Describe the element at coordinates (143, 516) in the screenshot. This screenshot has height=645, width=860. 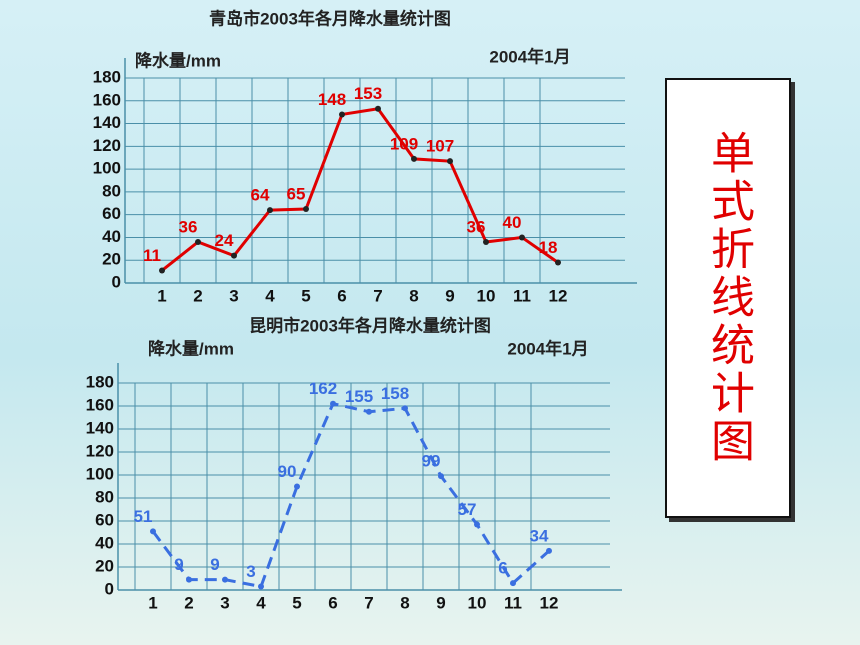
I see `data-label: 51` at that location.